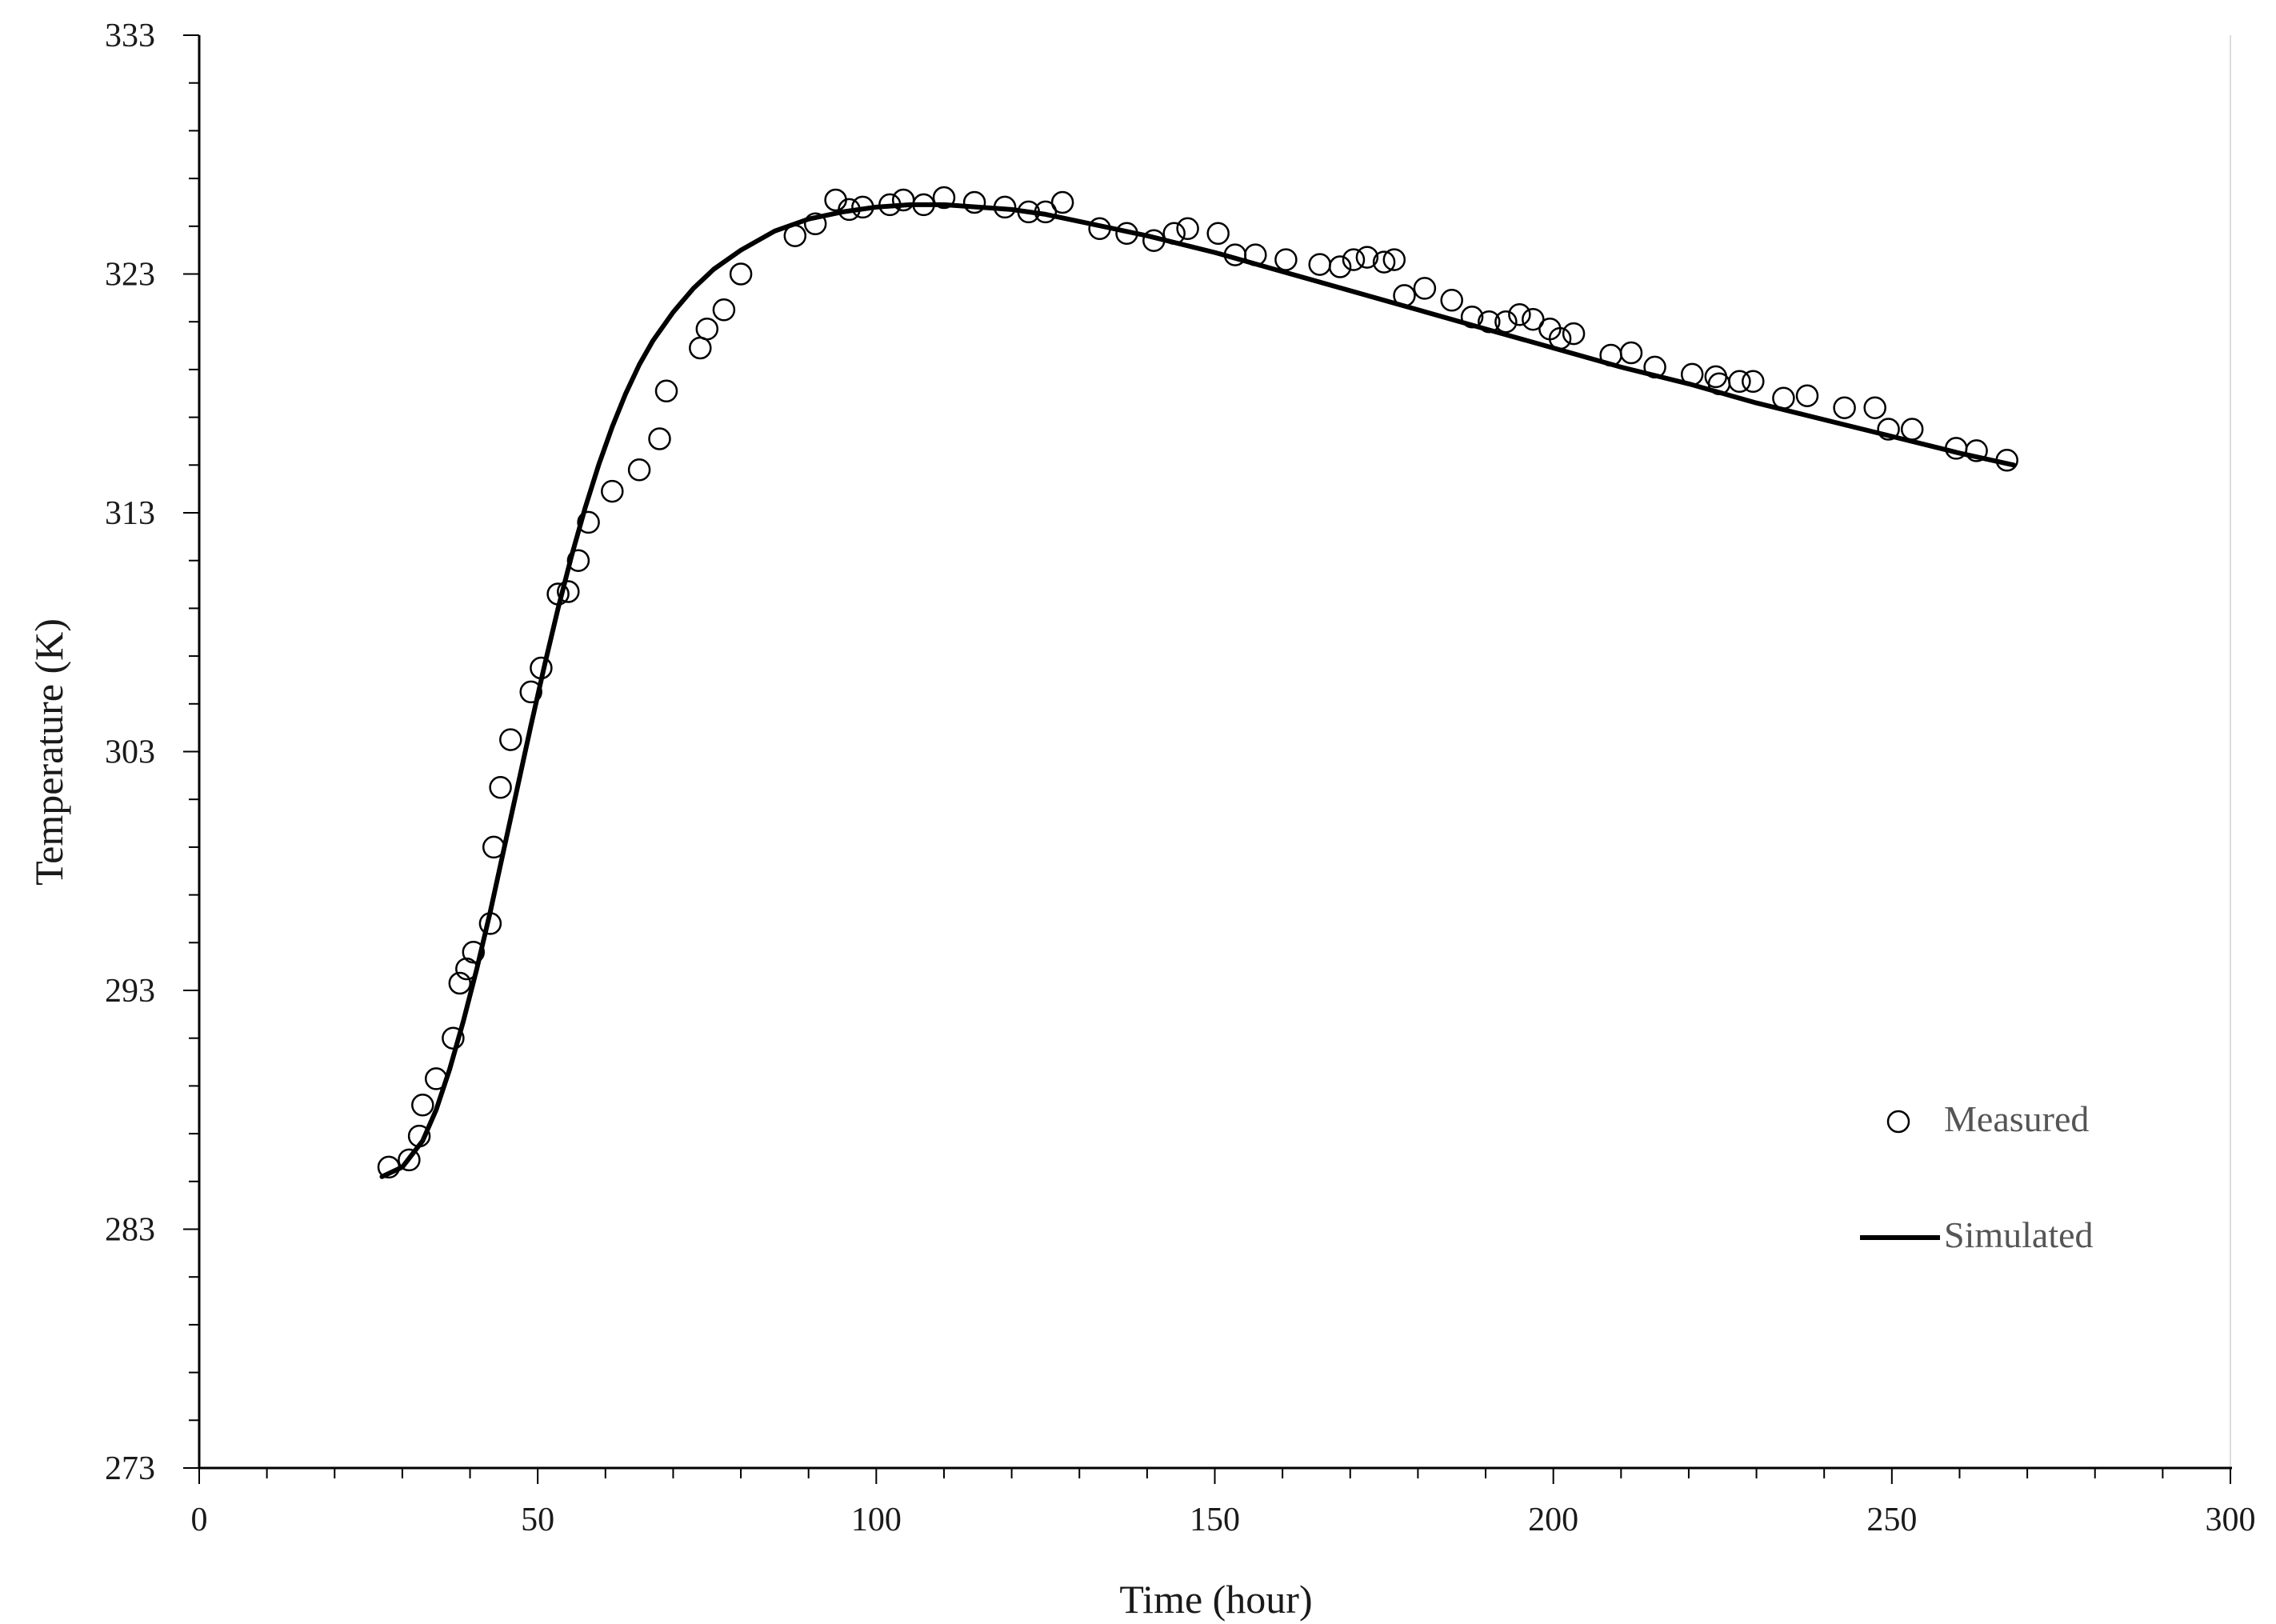 Image resolution: width=2276 pixels, height=1624 pixels. Describe the element at coordinates (2231, 1520) in the screenshot. I see `x-tick-label: 300` at that location.